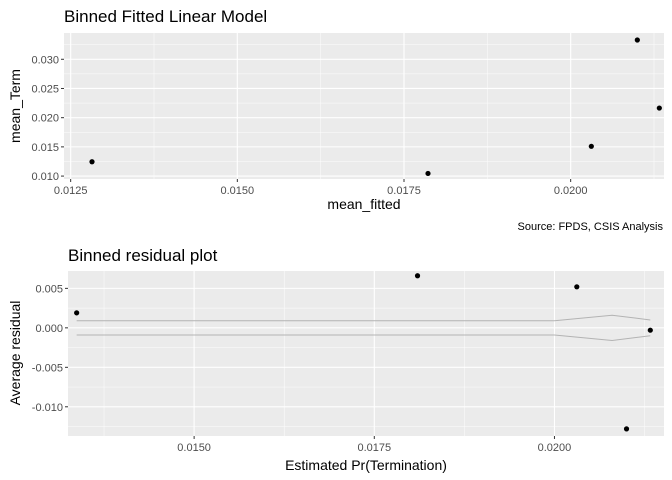  Describe the element at coordinates (555, 448) in the screenshot. I see `residual-x-tick-label: 0.0200` at that location.